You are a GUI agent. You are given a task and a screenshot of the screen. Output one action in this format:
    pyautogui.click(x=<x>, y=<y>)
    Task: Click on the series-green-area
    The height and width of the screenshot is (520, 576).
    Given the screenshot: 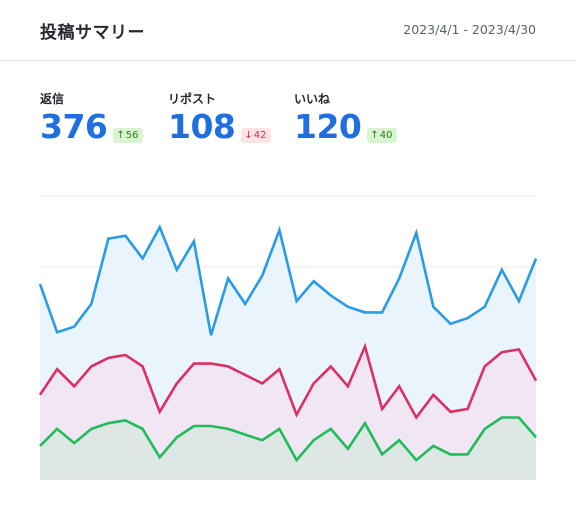 What is the action you would take?
    pyautogui.click(x=288, y=448)
    